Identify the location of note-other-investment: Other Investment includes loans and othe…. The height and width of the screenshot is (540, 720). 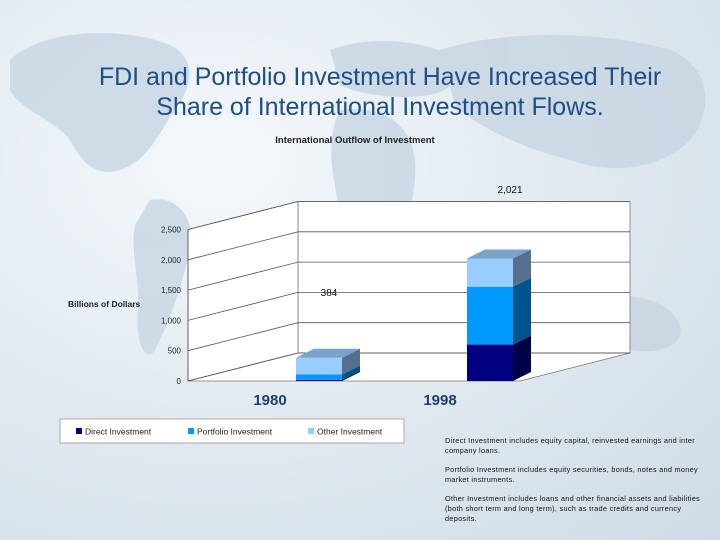
(573, 508).